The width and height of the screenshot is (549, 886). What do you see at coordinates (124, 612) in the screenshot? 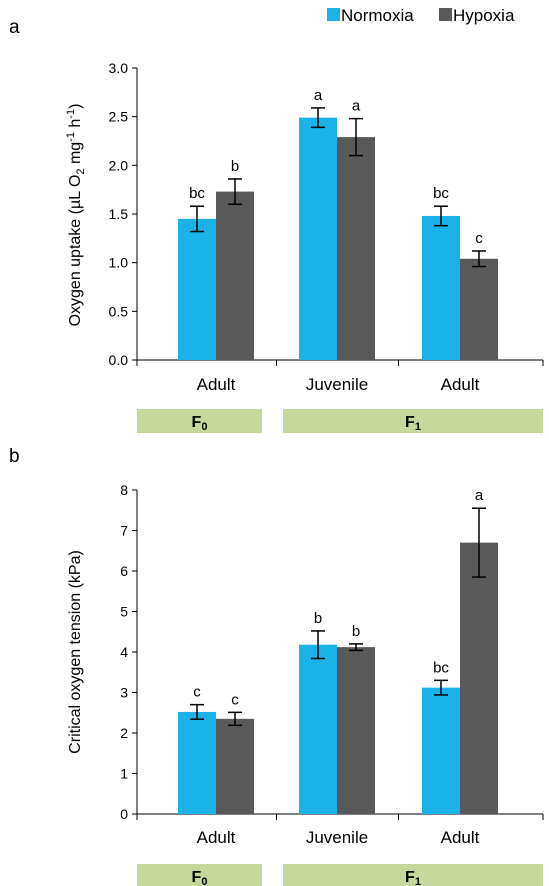
I see `y-tick-label: 5` at bounding box center [124, 612].